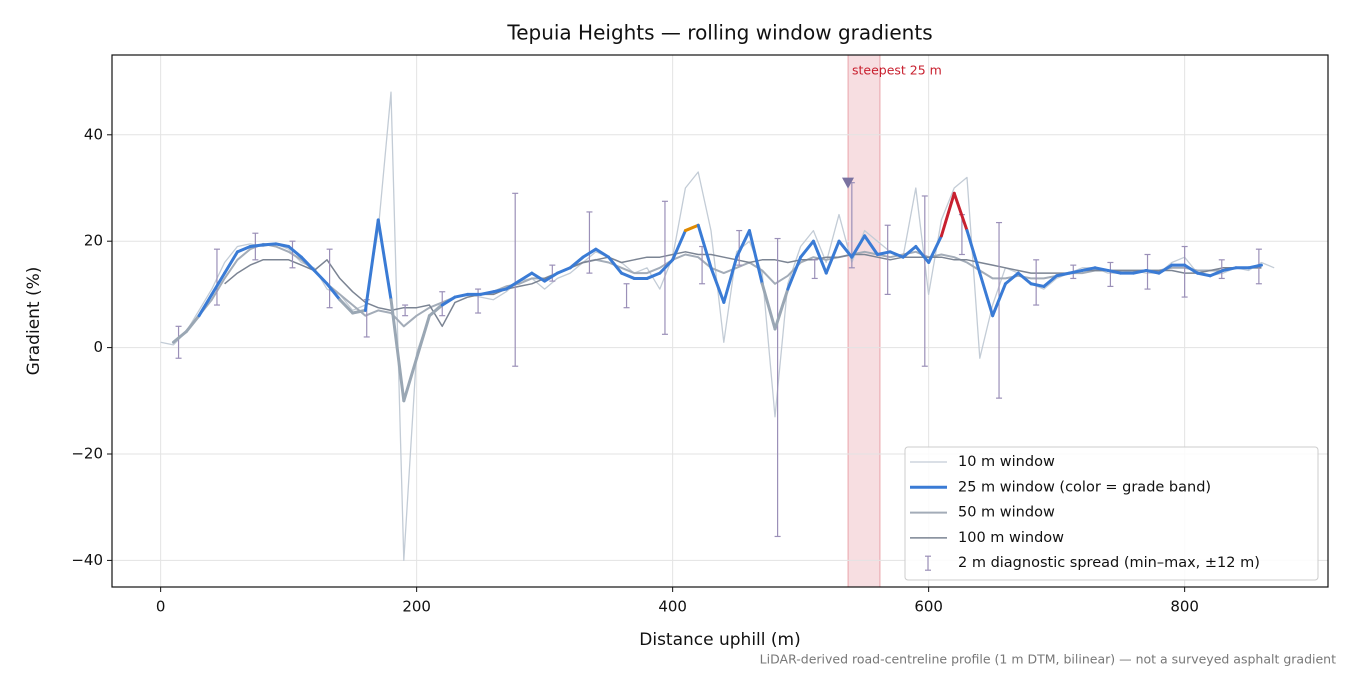 Image resolution: width=1350 pixels, height=675 pixels. I want to click on series-line, so click(723, 287).